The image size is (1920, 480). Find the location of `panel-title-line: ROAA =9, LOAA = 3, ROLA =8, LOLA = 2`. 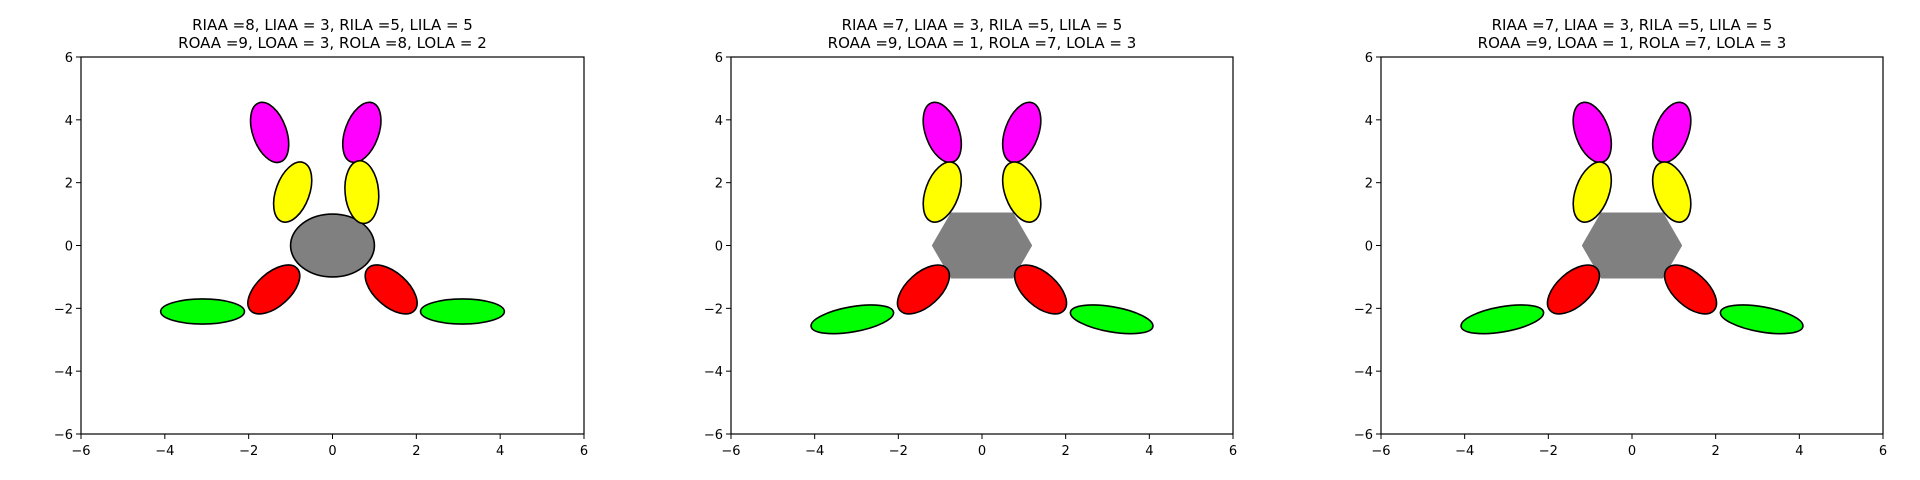

panel-title-line: ROAA =9, LOAA = 3, ROLA =8, LOLA = 2 is located at coordinates (332, 43).